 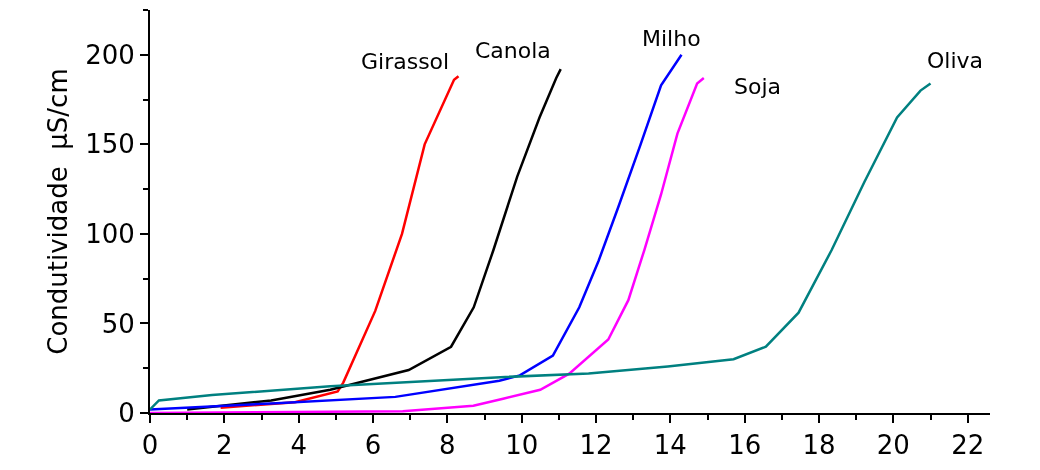 What do you see at coordinates (671, 38) in the screenshot?
I see `series-label: Milho` at bounding box center [671, 38].